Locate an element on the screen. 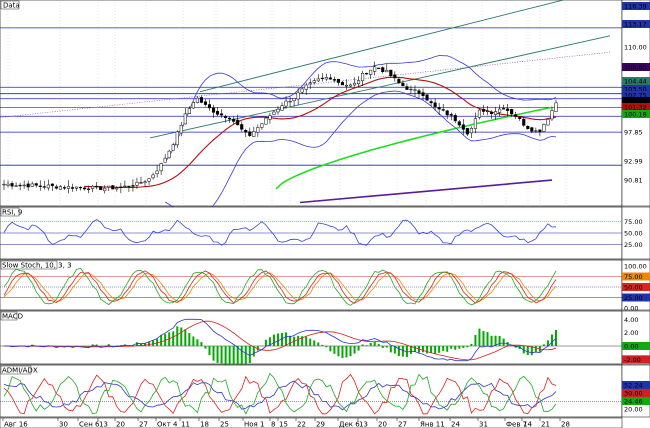  adx-panel: ADMI/ADX is located at coordinates (311, 391).